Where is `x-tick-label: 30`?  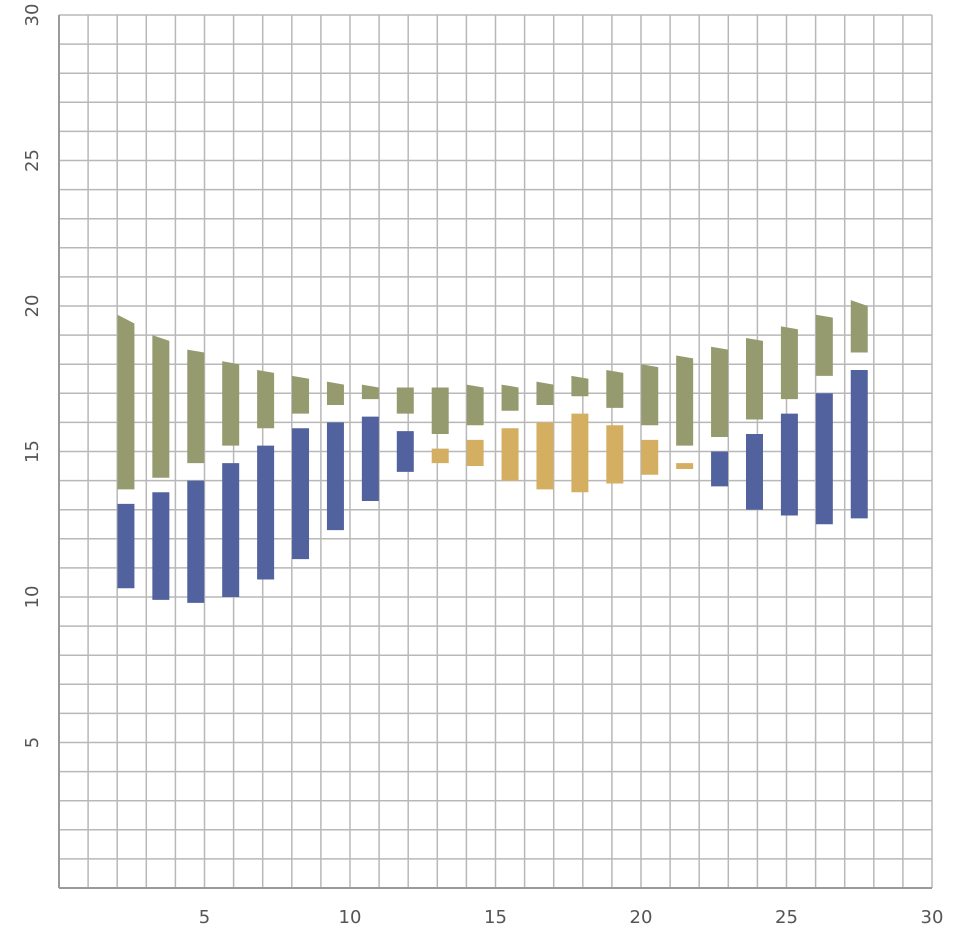 x-tick-label: 30 is located at coordinates (932, 917).